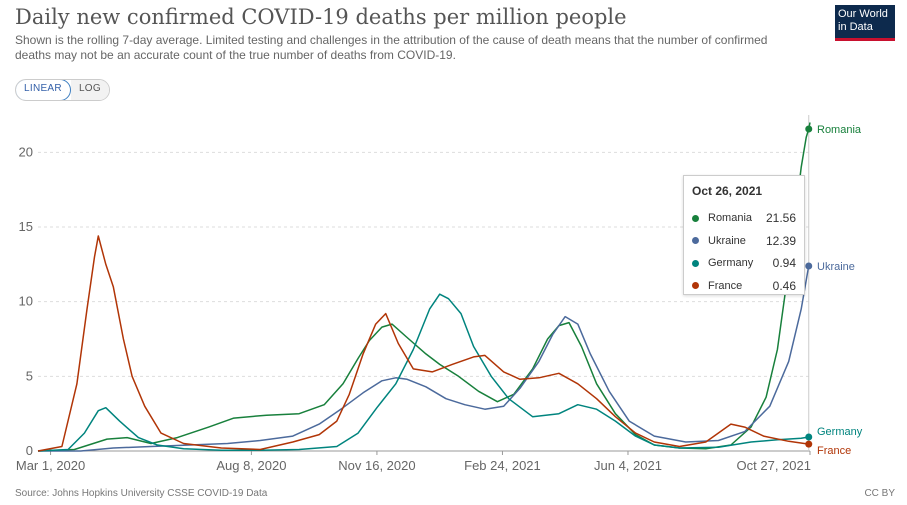 The image size is (907, 505). I want to click on tooltip-row-france: France 0.46, so click(744, 286).